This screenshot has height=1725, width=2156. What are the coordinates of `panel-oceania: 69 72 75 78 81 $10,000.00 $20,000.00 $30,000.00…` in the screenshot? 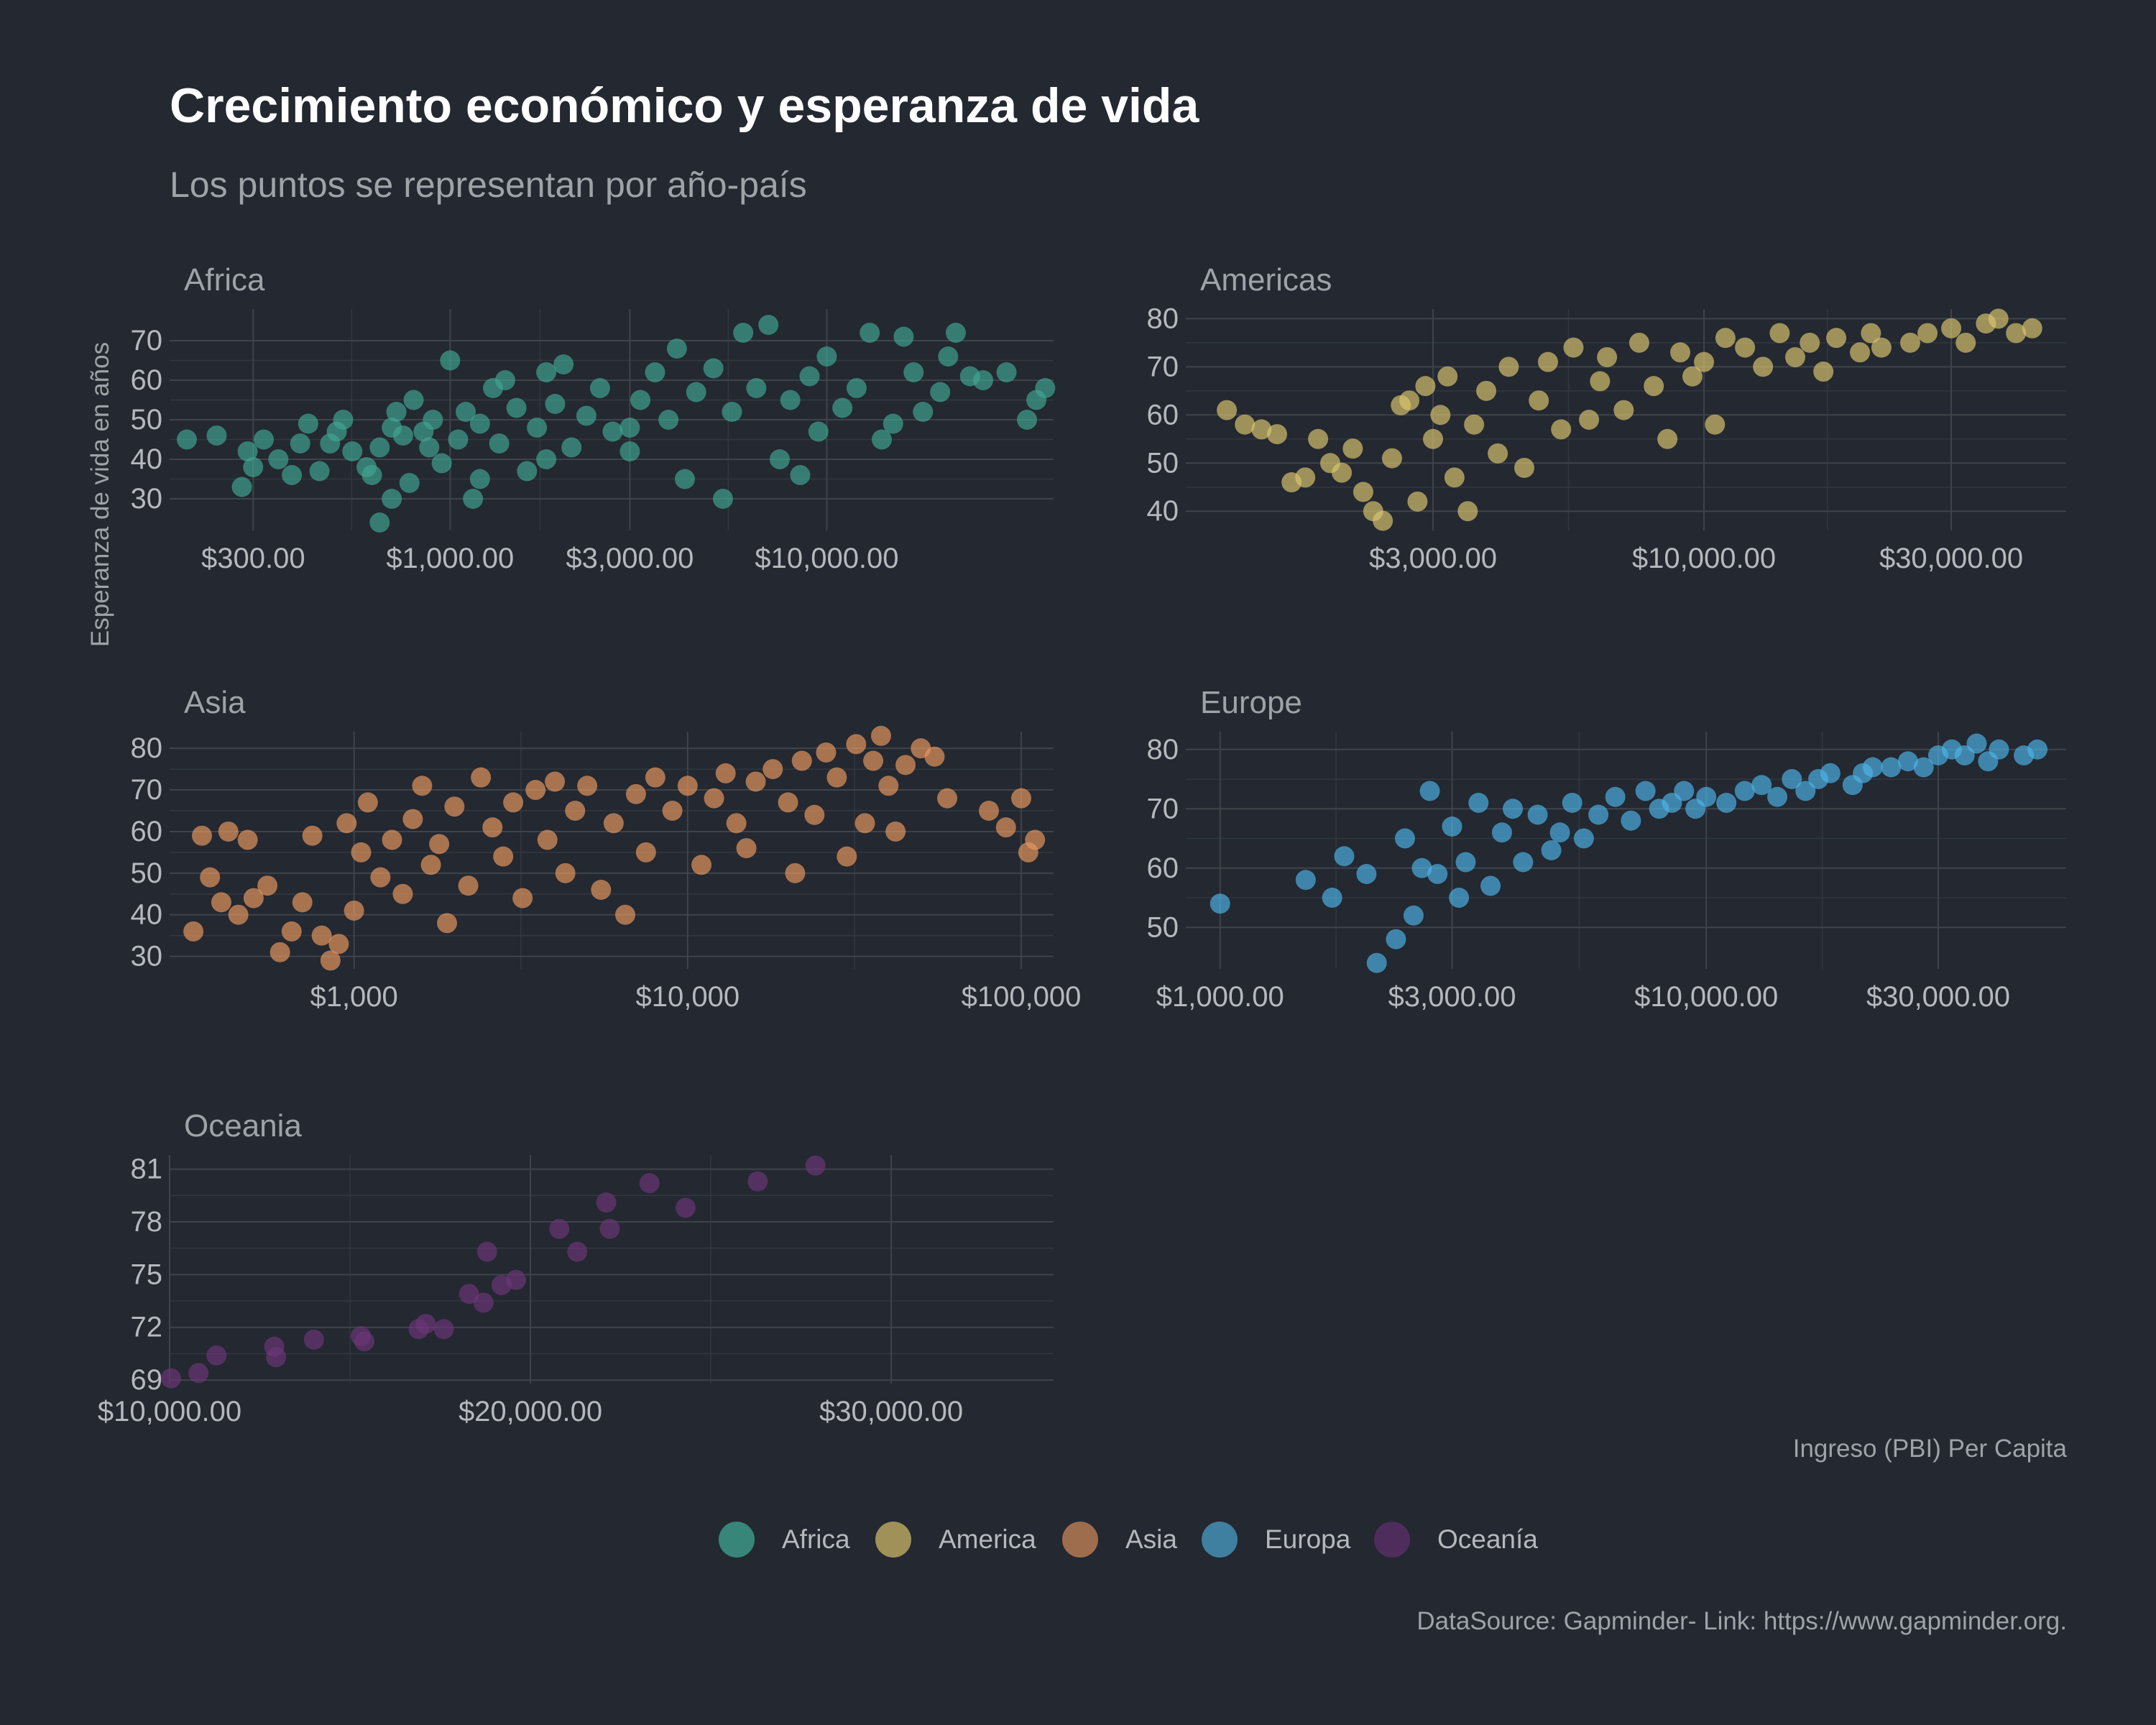 It's located at (576, 1267).